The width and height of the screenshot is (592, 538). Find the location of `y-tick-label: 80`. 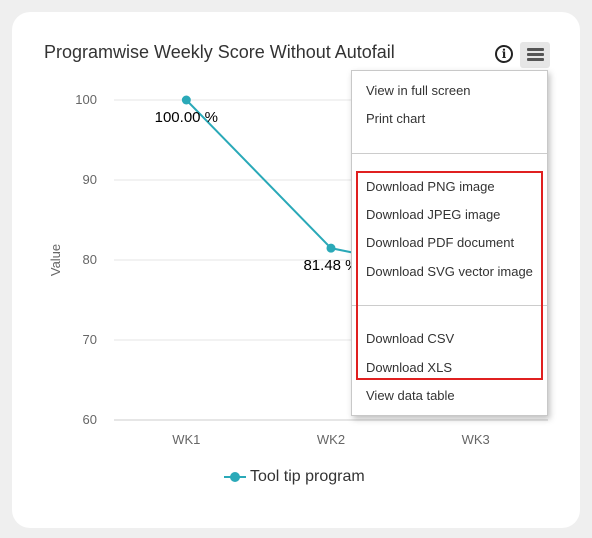

y-tick-label: 80 is located at coordinates (90, 259).